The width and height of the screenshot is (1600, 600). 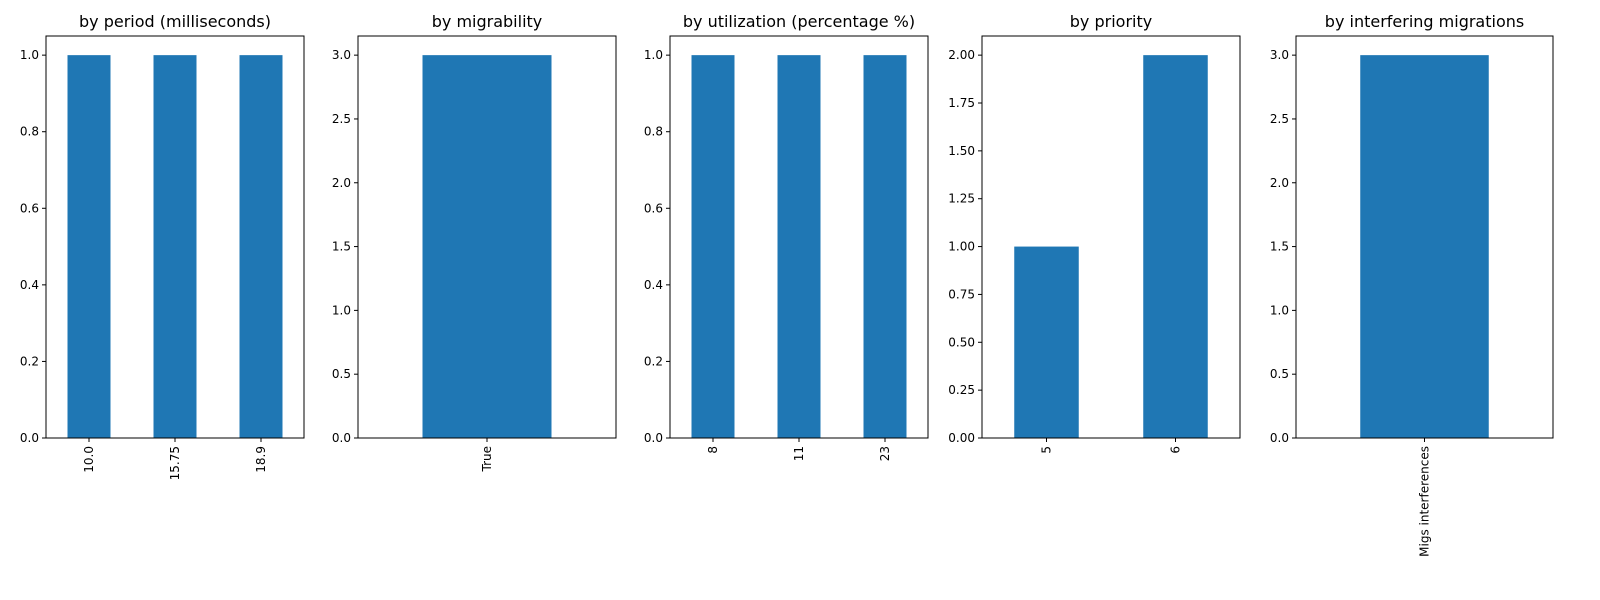 What do you see at coordinates (885, 453) in the screenshot?
I see `x-tick-label: 23` at bounding box center [885, 453].